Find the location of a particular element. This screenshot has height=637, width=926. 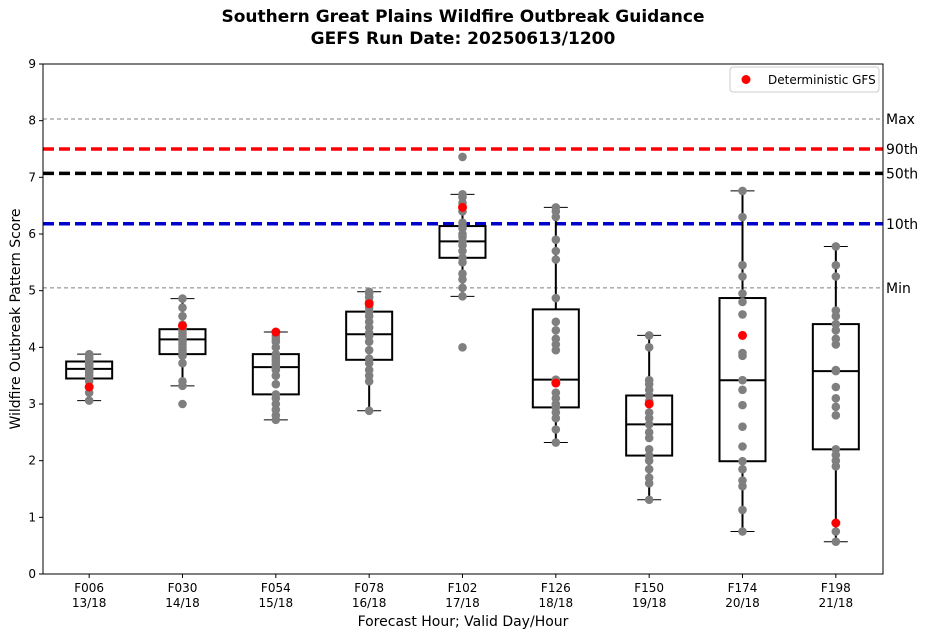

ref-label-10th: 10th is located at coordinates (902, 225).